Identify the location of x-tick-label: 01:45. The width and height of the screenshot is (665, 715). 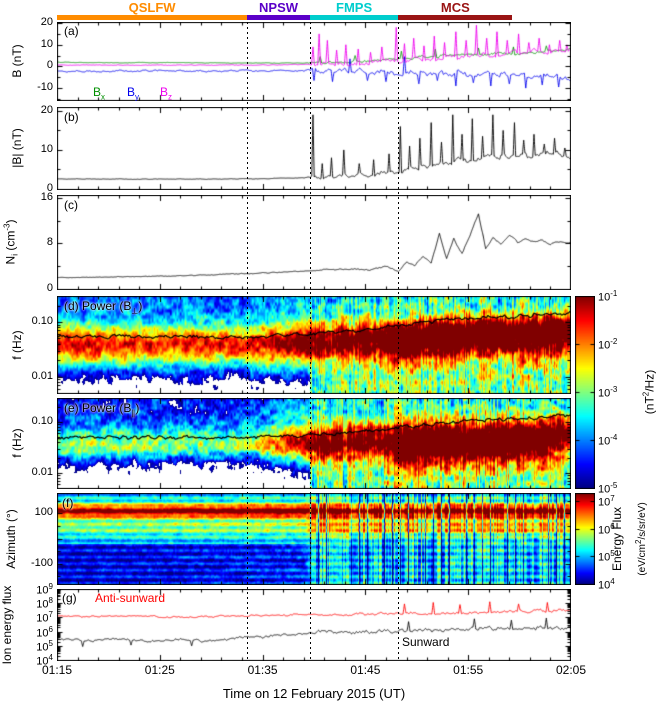
(365, 670).